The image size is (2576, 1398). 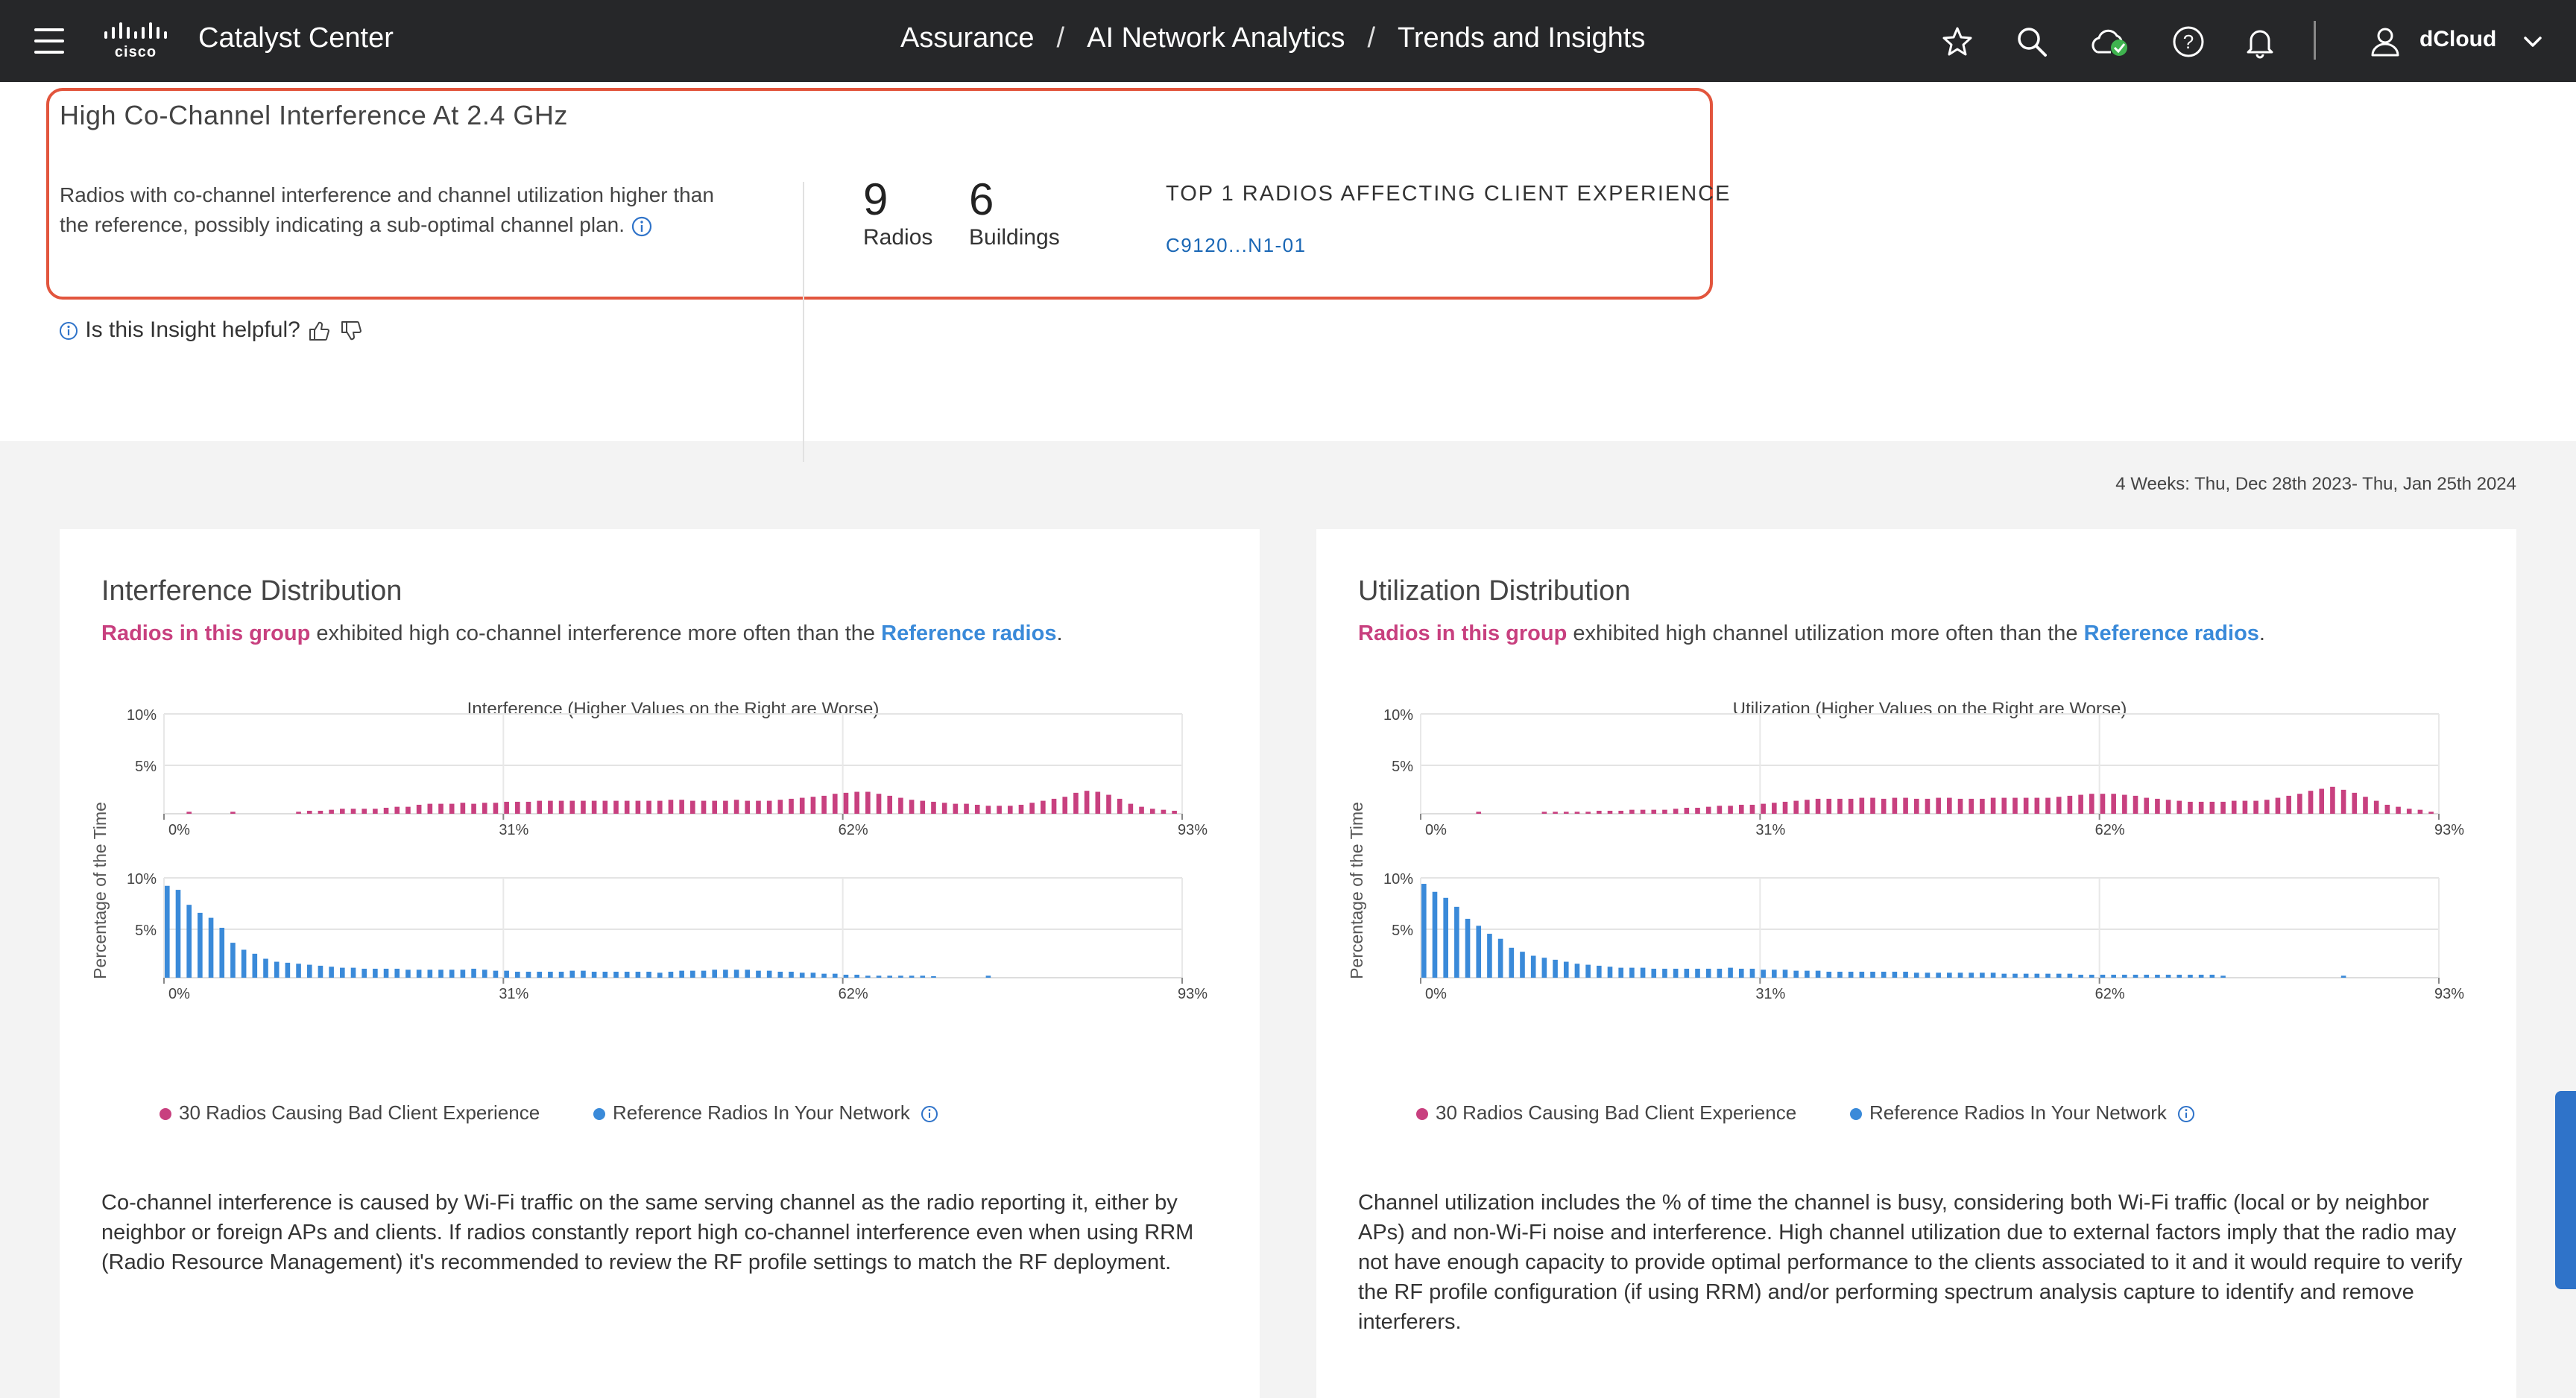 I want to click on thumbs-down-icon, so click(x=351, y=331).